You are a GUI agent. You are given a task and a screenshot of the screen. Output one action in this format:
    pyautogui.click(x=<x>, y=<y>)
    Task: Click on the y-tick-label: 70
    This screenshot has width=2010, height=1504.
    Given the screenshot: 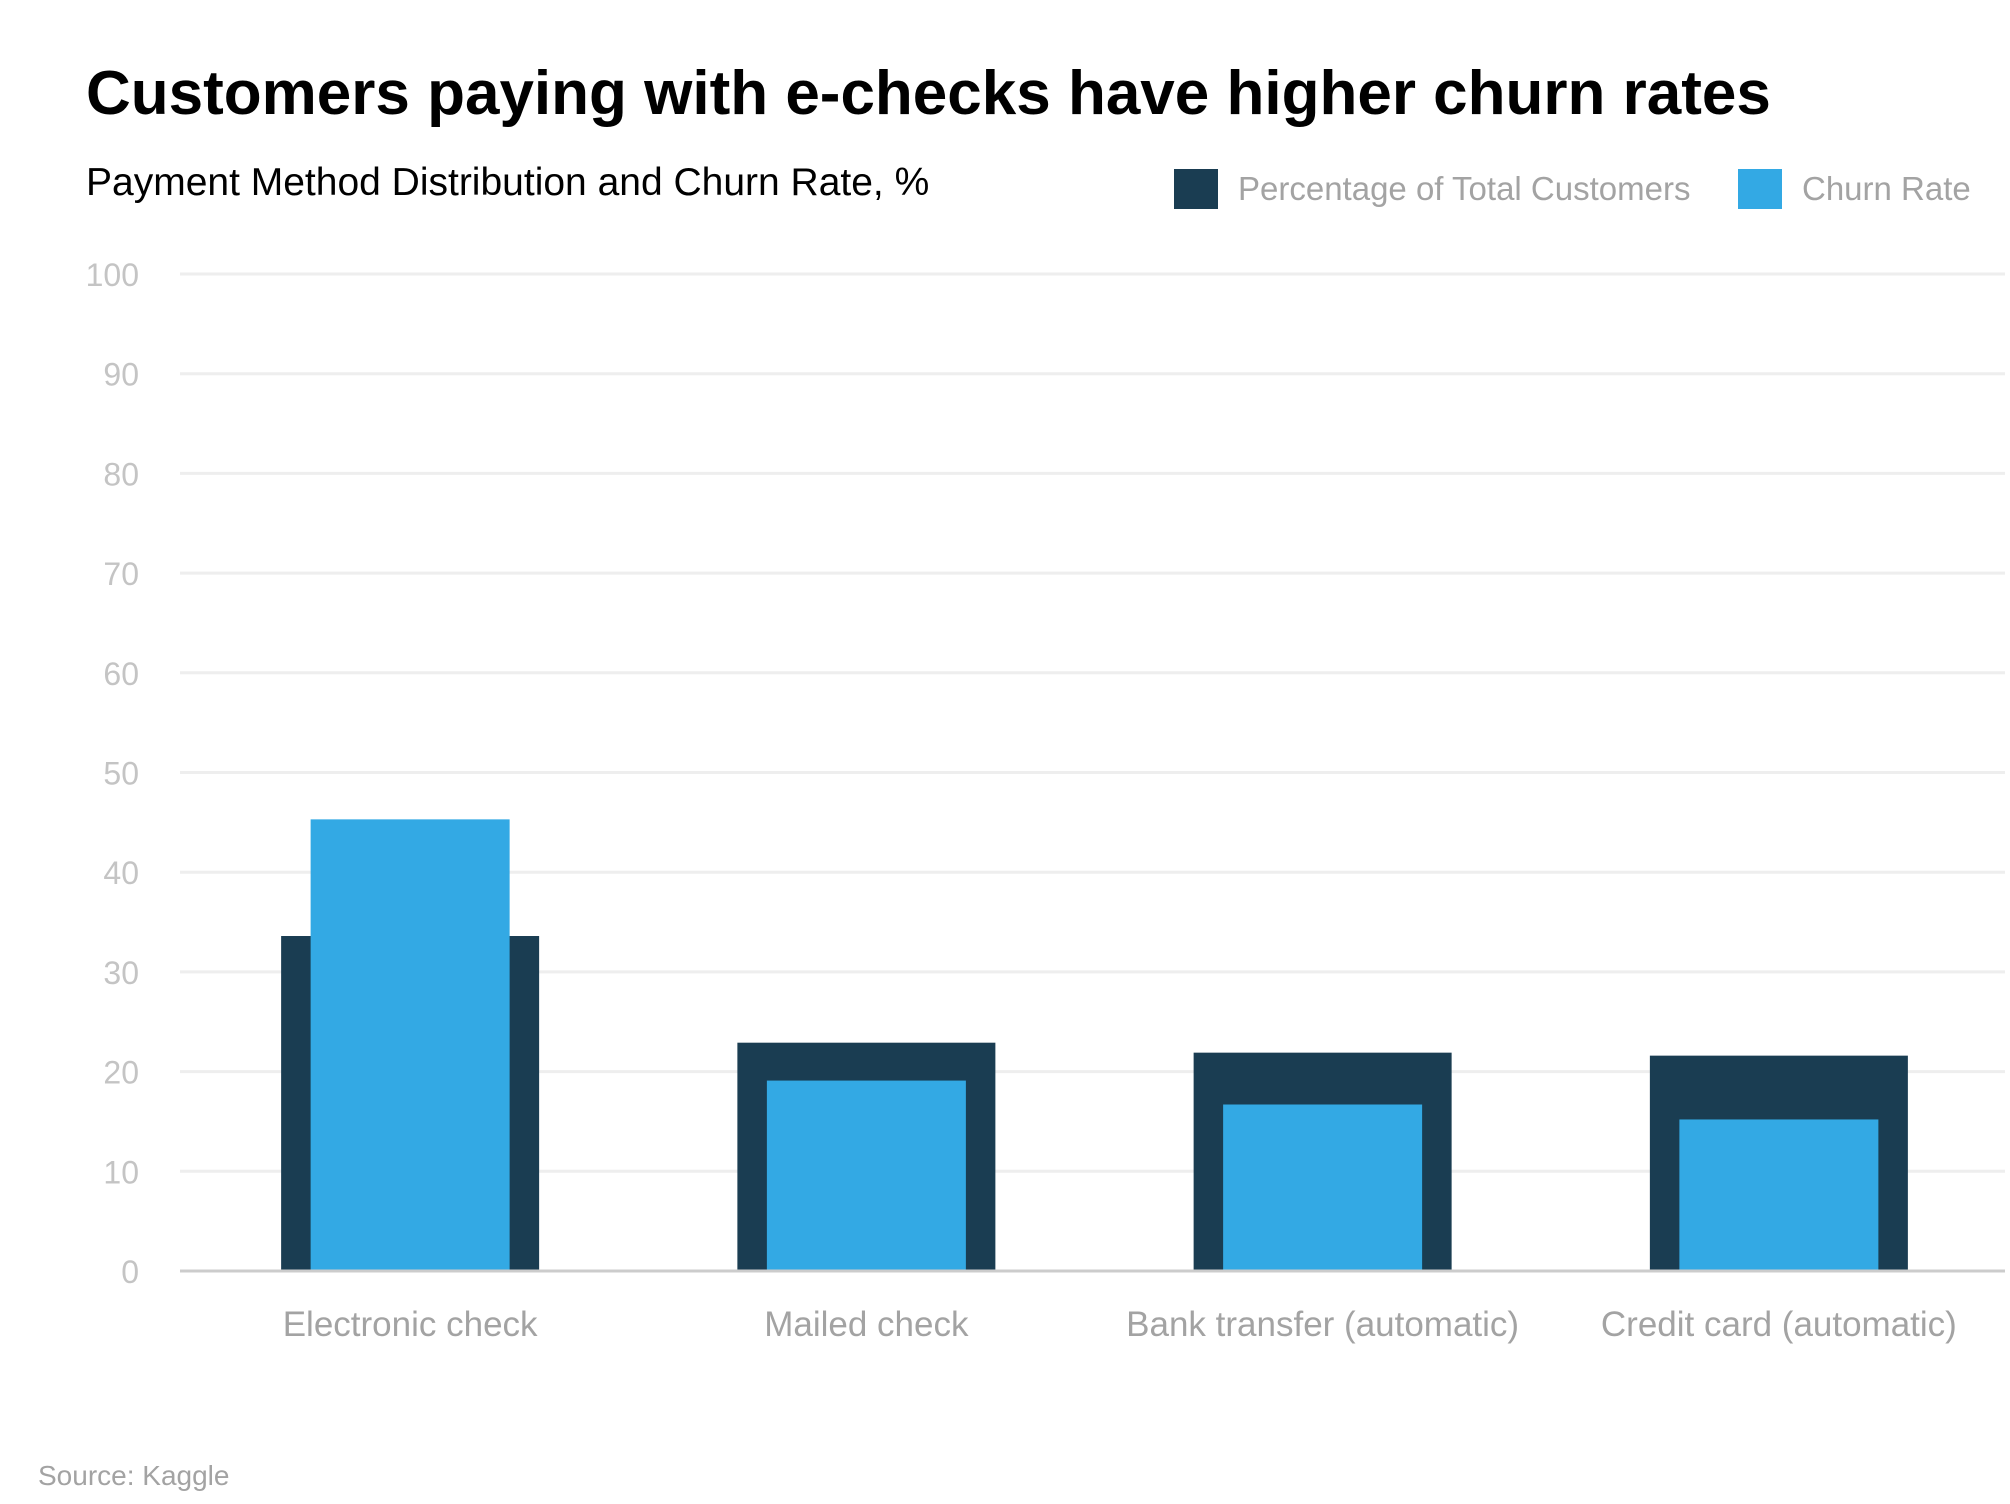 What is the action you would take?
    pyautogui.click(x=121, y=574)
    